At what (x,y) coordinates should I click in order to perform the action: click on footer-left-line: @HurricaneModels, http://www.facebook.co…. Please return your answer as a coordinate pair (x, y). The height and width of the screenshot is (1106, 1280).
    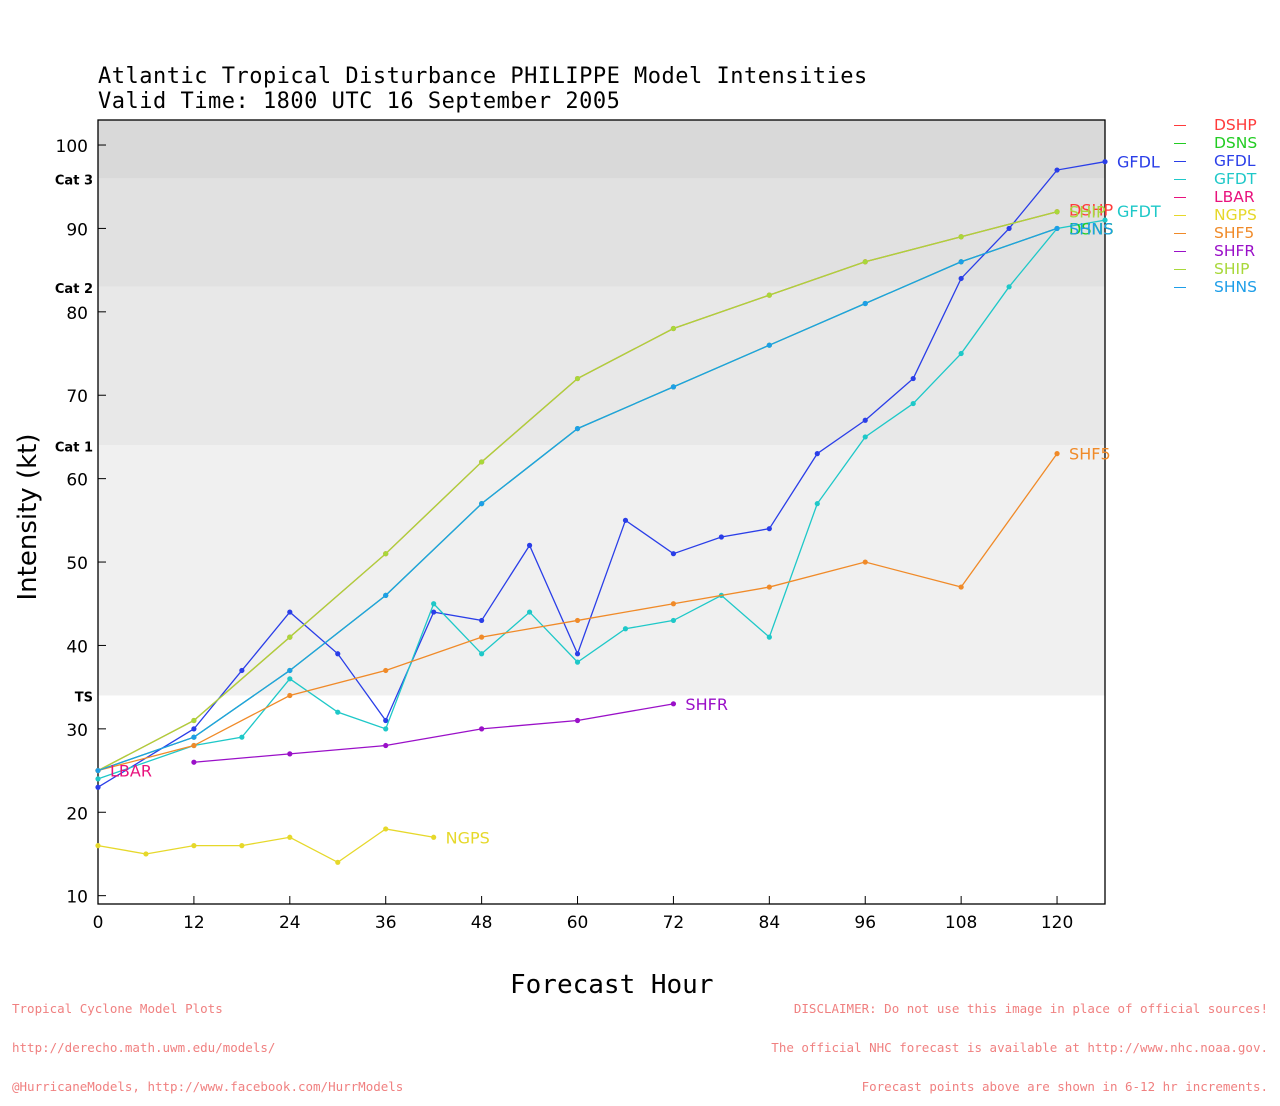
    Looking at the image, I should click on (208, 1086).